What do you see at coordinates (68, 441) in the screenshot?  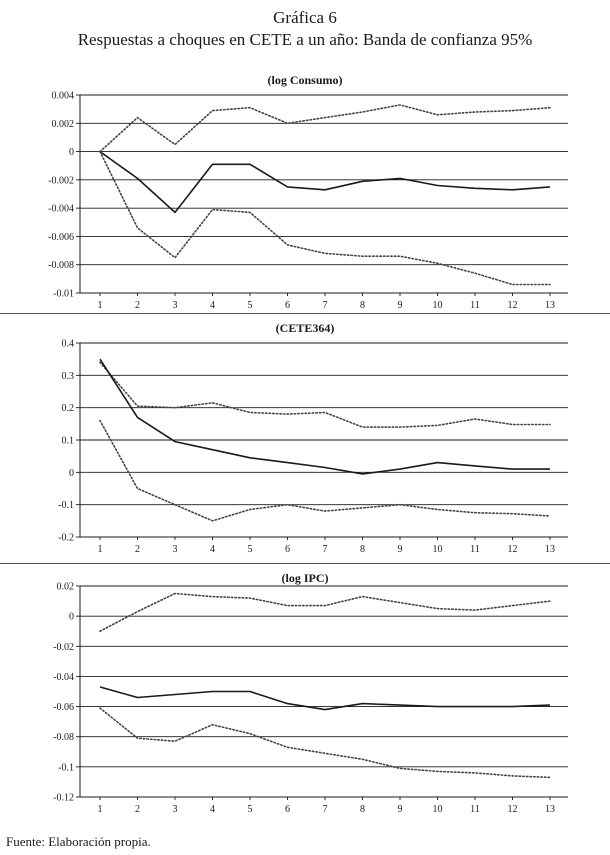 I see `y-tick-label: 0.1` at bounding box center [68, 441].